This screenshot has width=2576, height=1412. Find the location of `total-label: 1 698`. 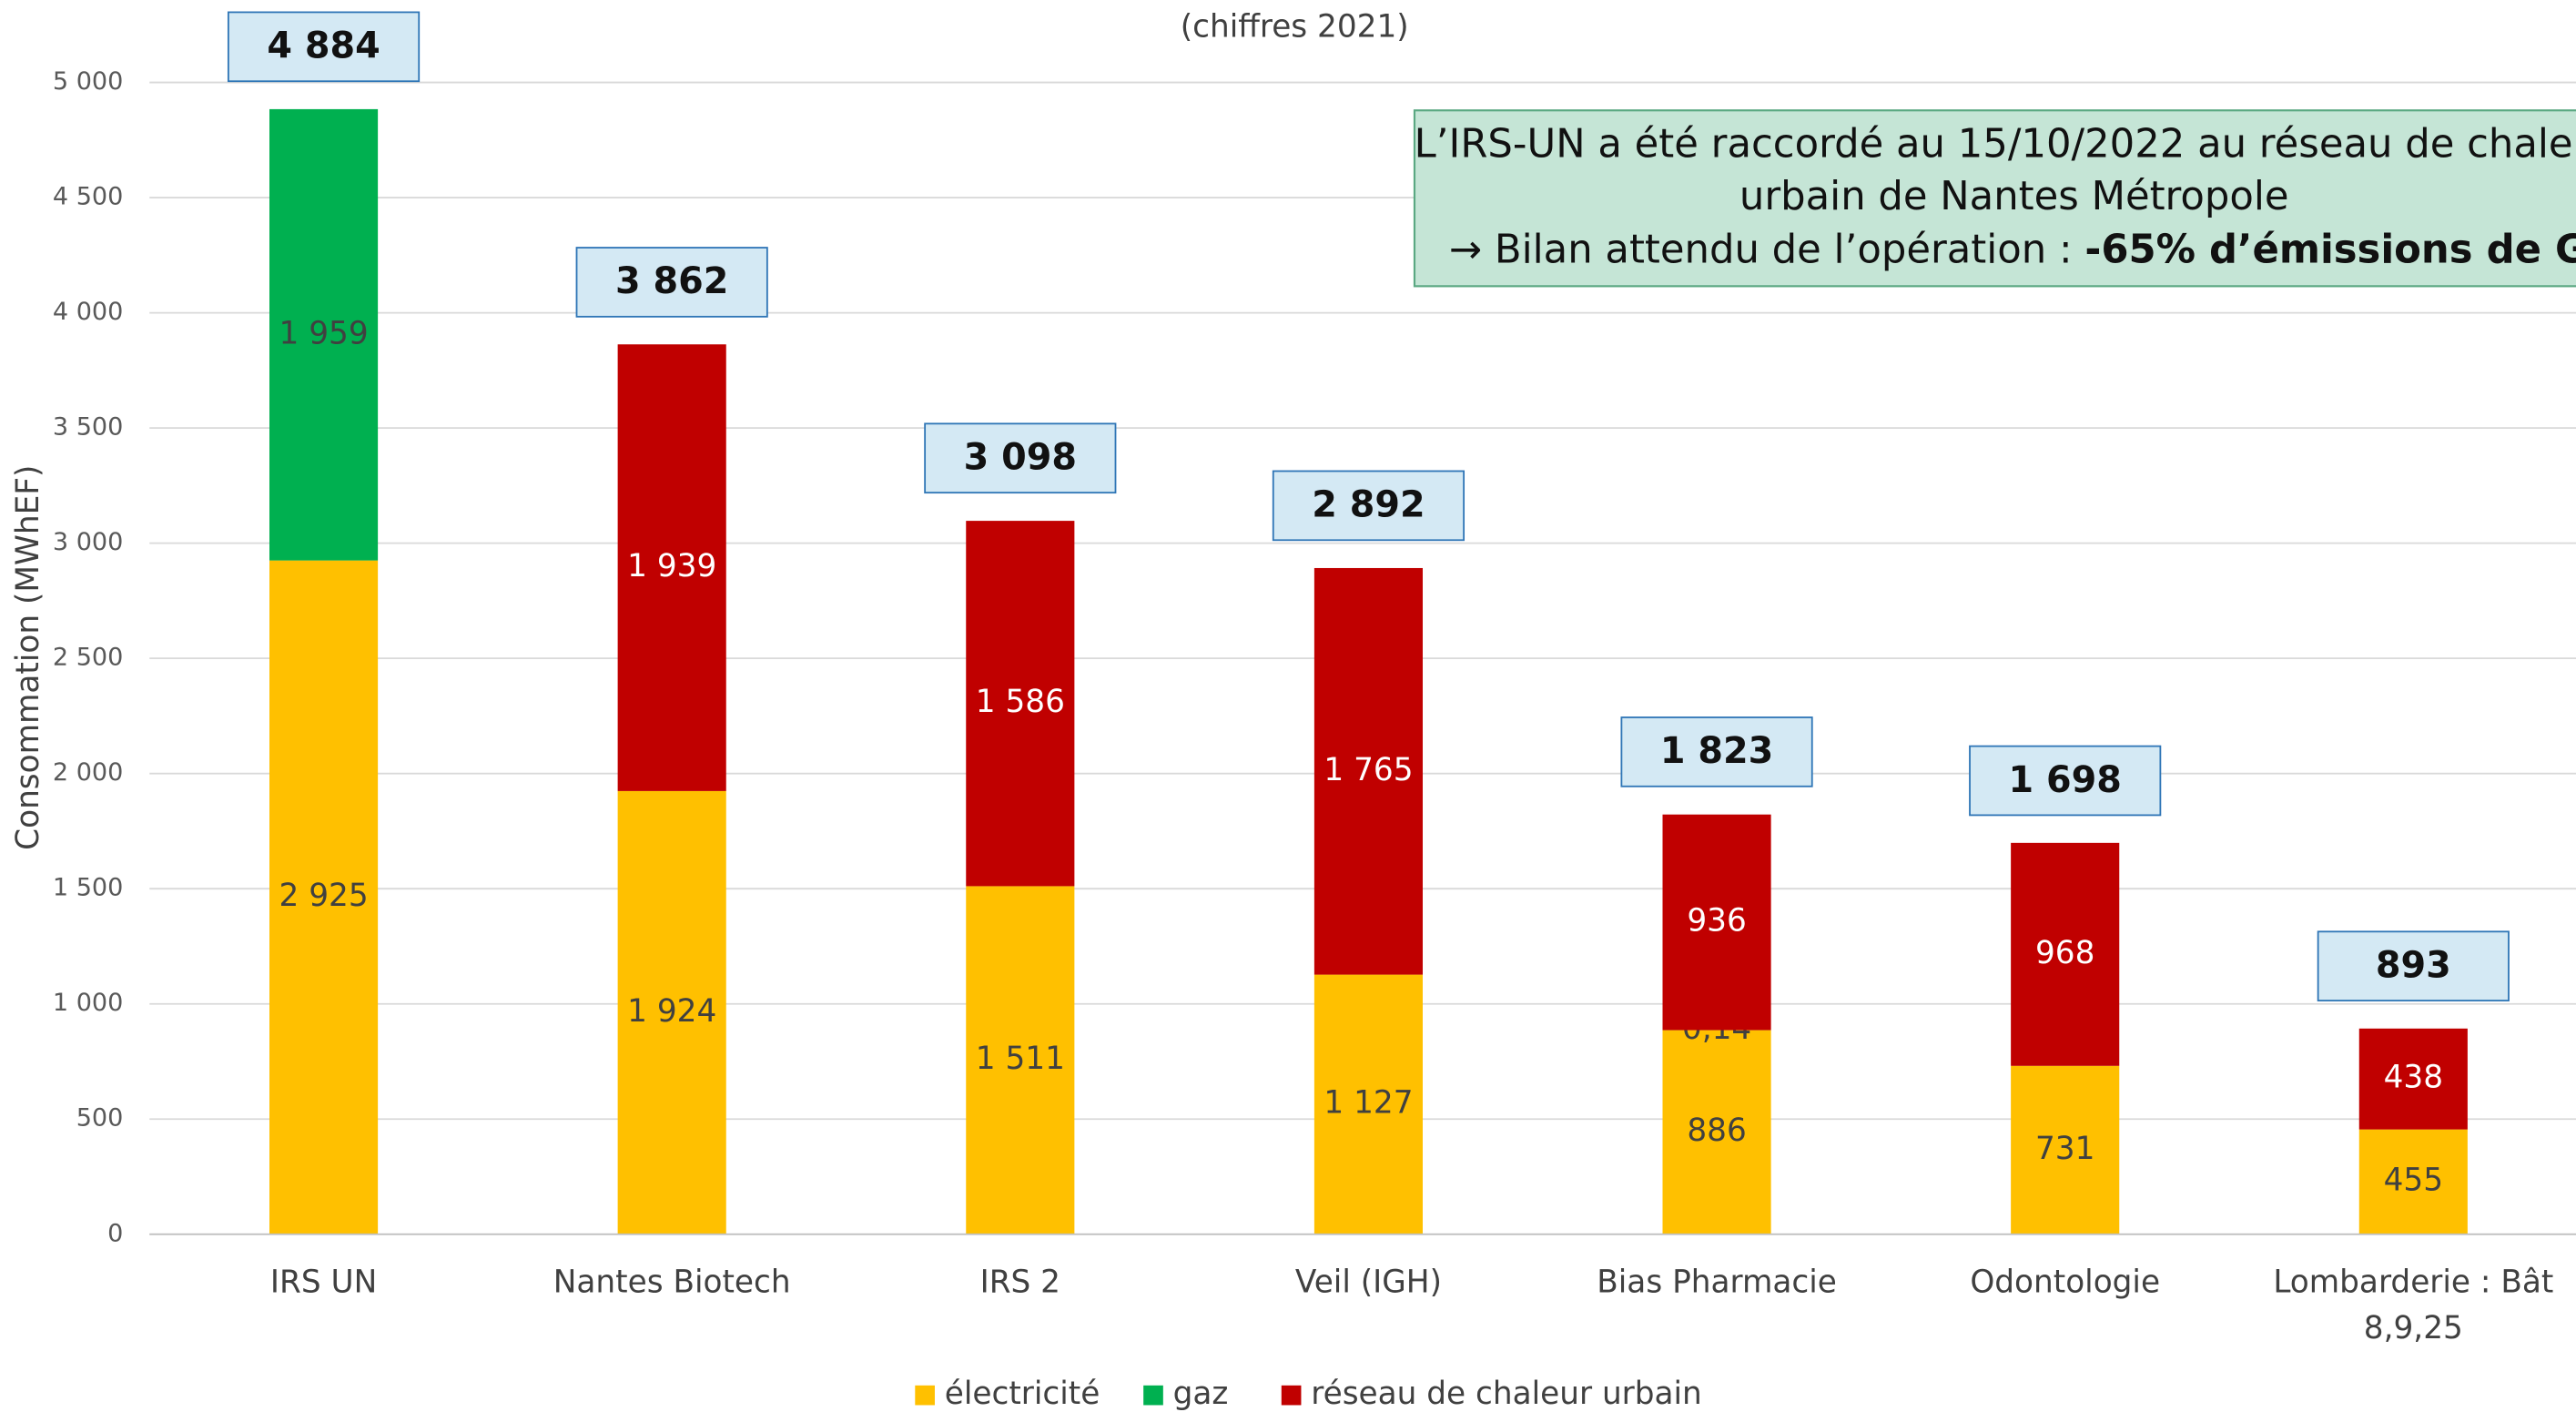

total-label: 1 698 is located at coordinates (2065, 780).